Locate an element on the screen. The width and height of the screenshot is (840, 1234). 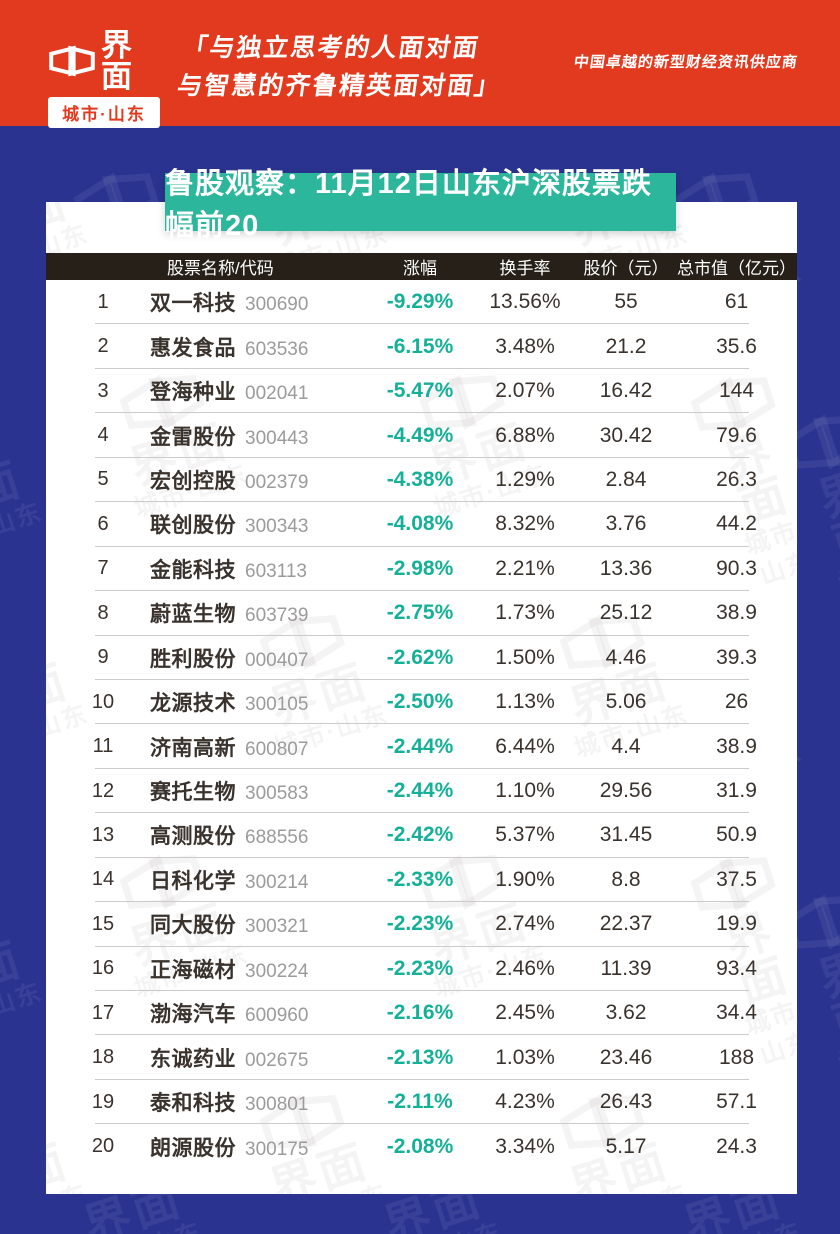
table-row: 18 东诚药业 002675 -2.13% 1.03% 23.46 188 is located at coordinates (421, 1058).